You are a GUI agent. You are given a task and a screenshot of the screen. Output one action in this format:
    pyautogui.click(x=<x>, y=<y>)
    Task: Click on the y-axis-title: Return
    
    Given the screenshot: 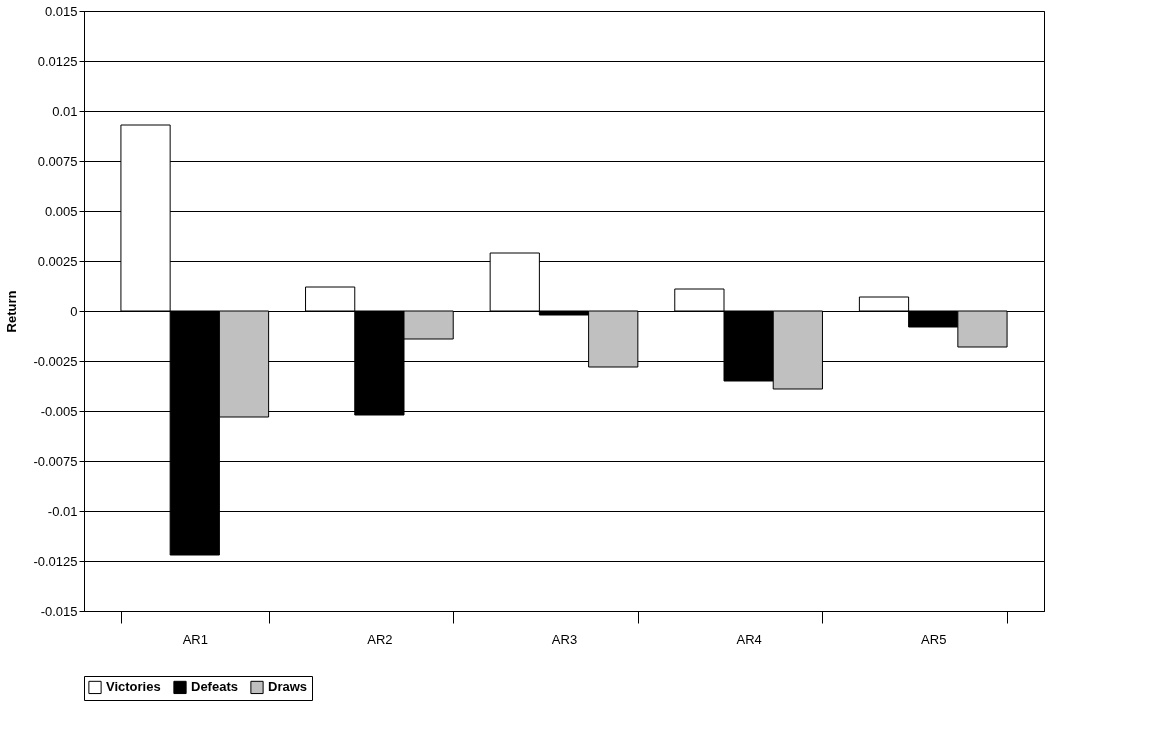 What is the action you would take?
    pyautogui.click(x=12, y=311)
    